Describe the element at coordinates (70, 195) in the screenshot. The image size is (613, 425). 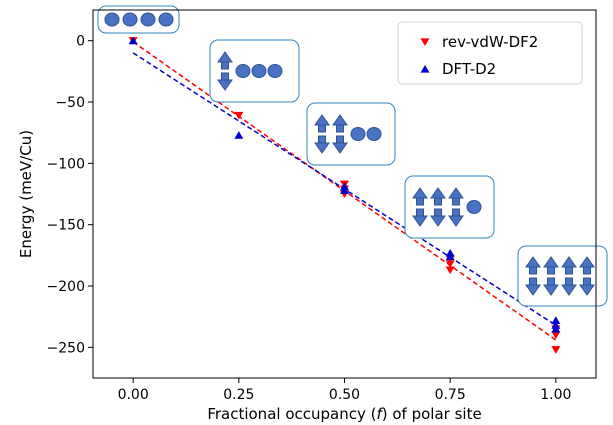
I see `y-axis-ticks: 0 −50 −100 −150 −200 −250` at that location.